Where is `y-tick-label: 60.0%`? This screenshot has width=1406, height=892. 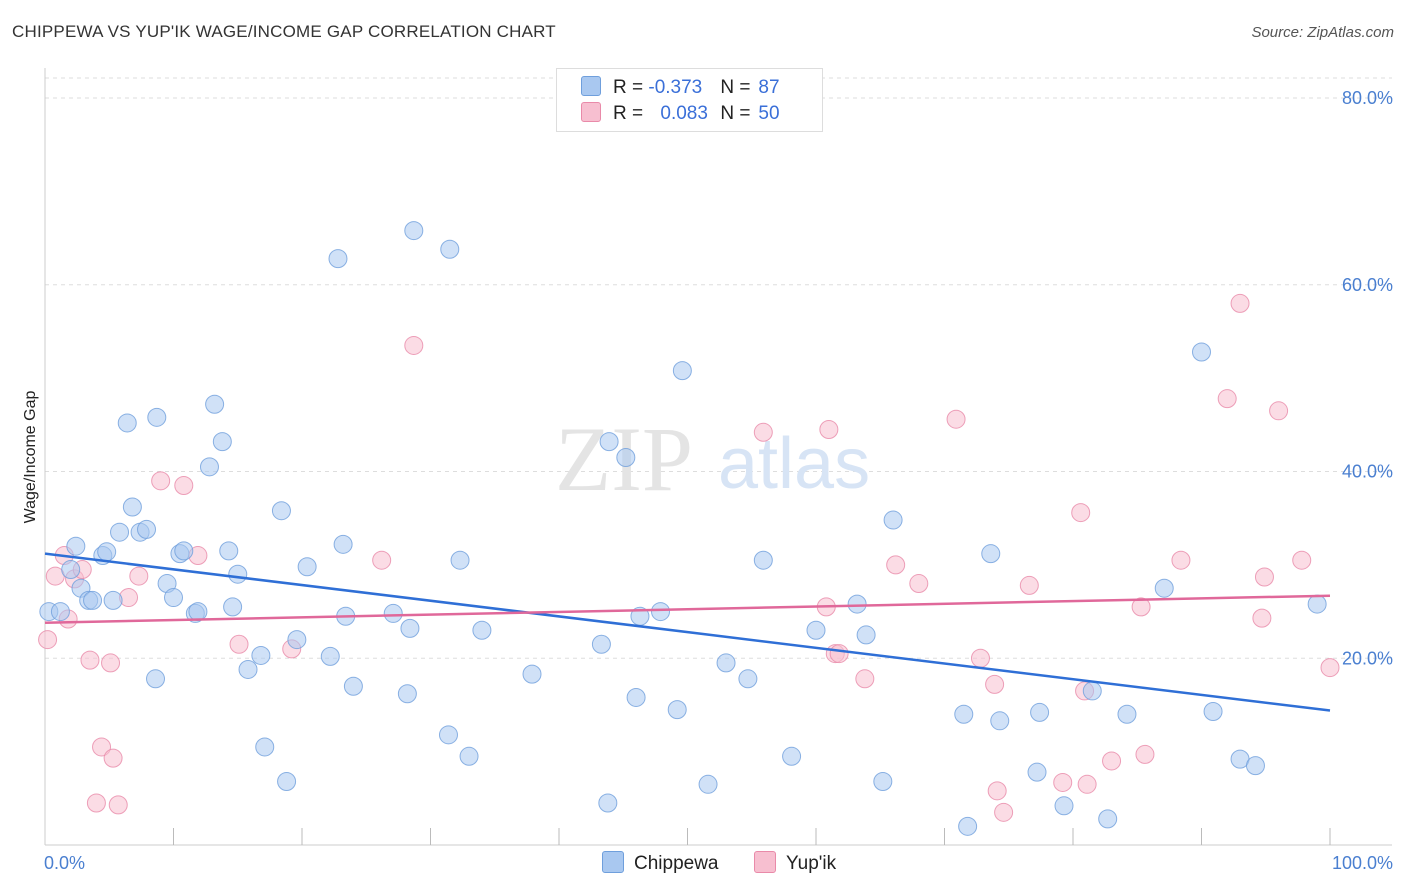 y-tick-label: 60.0% is located at coordinates (1367, 285).